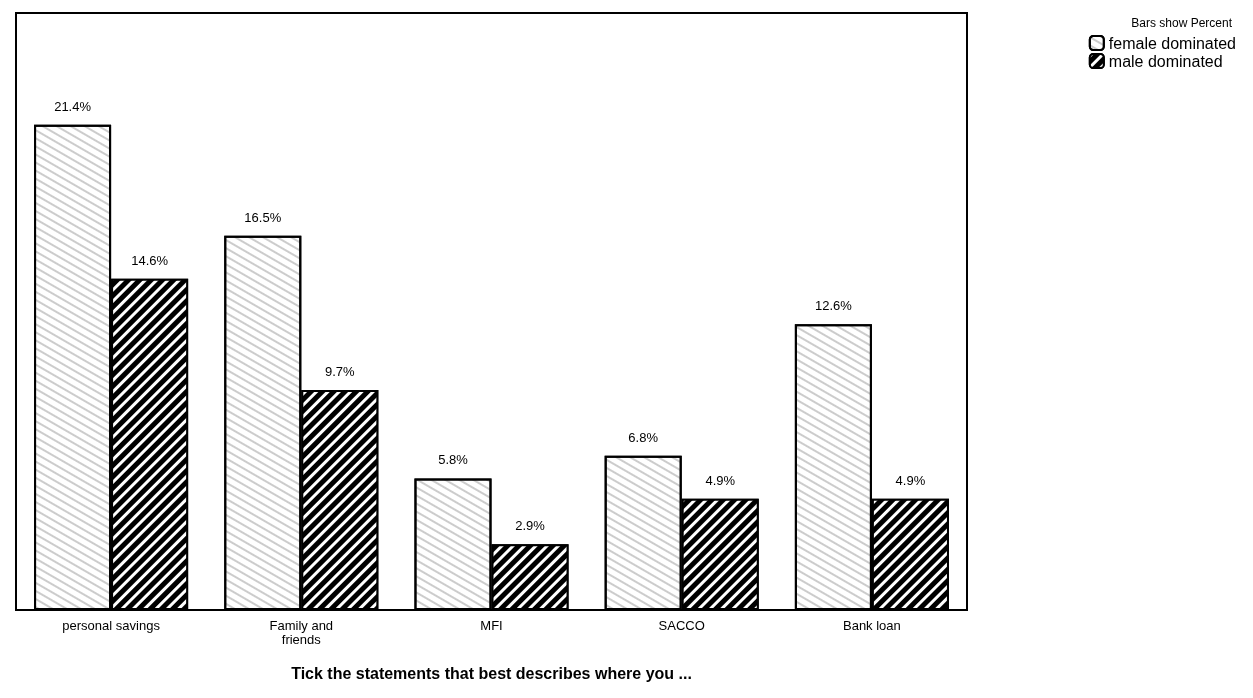 Image resolution: width=1253 pixels, height=698 pixels. I want to click on legend-label: male dominated, so click(1165, 61).